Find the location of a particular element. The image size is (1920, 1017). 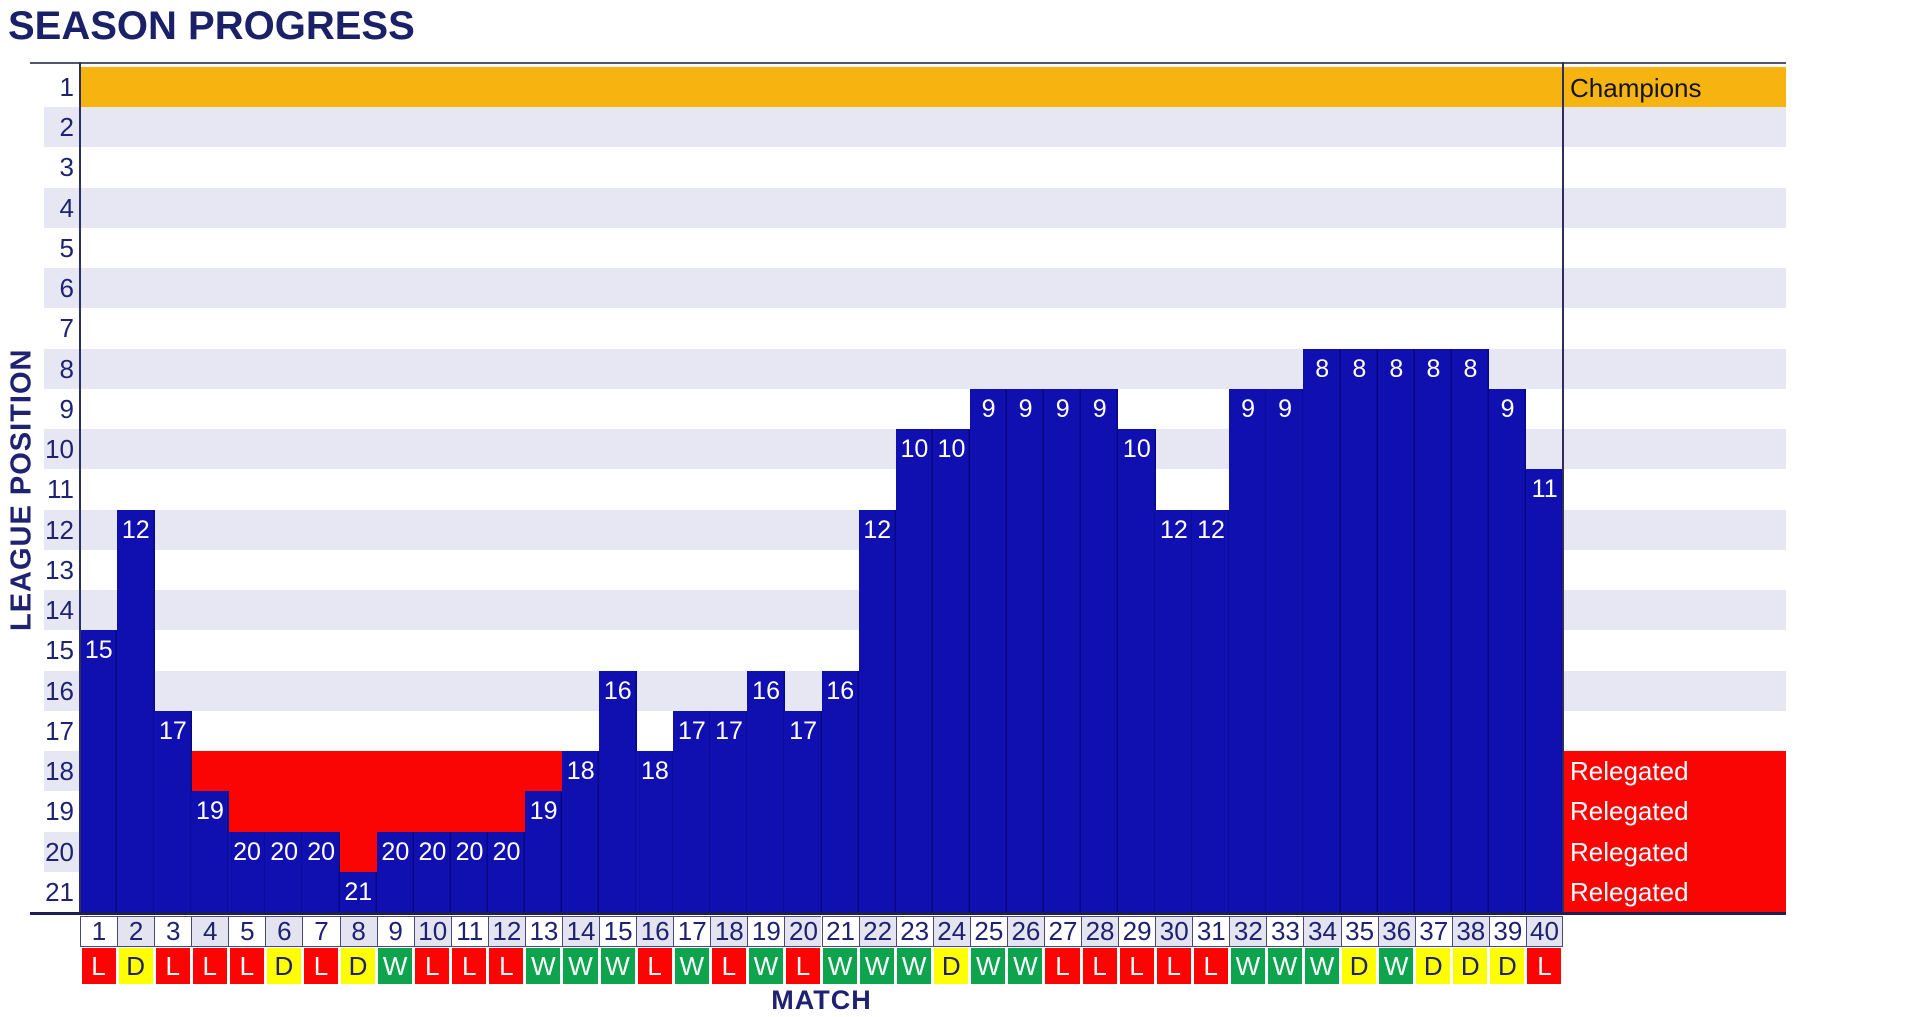

match-number-cell: 30 is located at coordinates (1174, 931).